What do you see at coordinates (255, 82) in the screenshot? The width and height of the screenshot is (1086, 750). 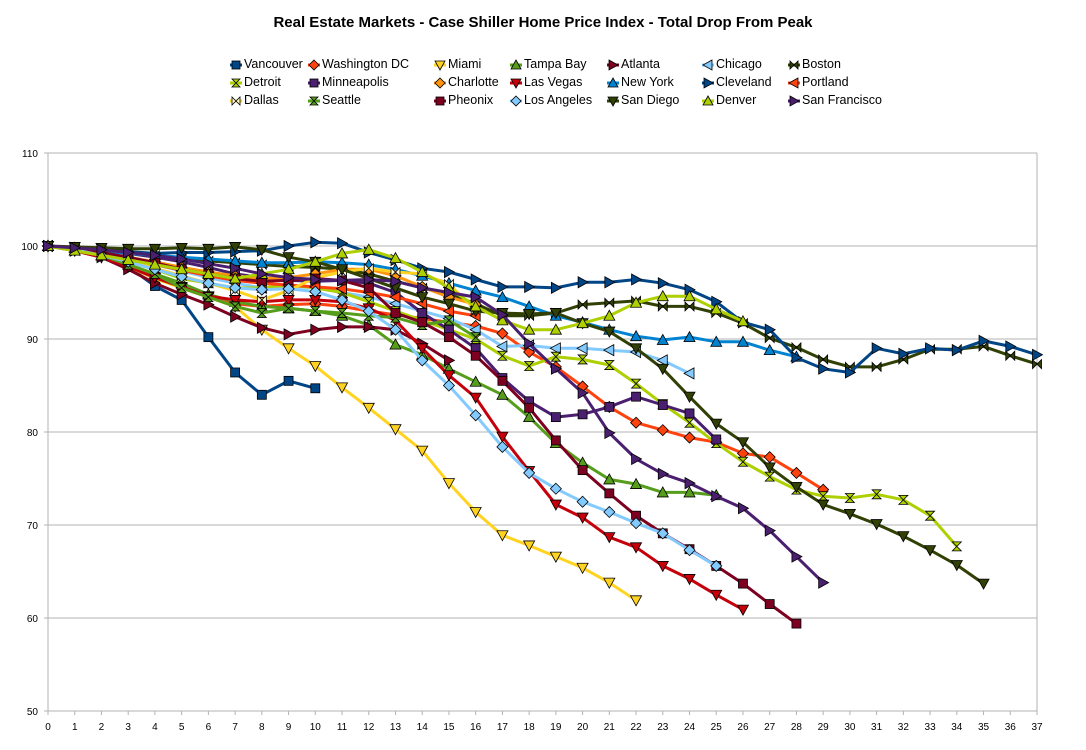 I see `legend-item: Detroit` at bounding box center [255, 82].